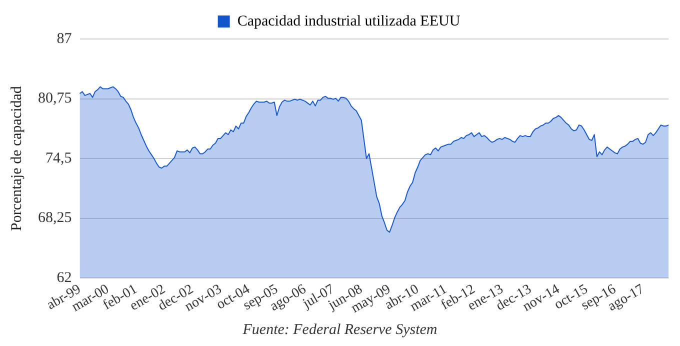 This screenshot has height=346, width=680. What do you see at coordinates (16, 158) in the screenshot?
I see `y-axis-title: Porcentaje de capacidad` at bounding box center [16, 158].